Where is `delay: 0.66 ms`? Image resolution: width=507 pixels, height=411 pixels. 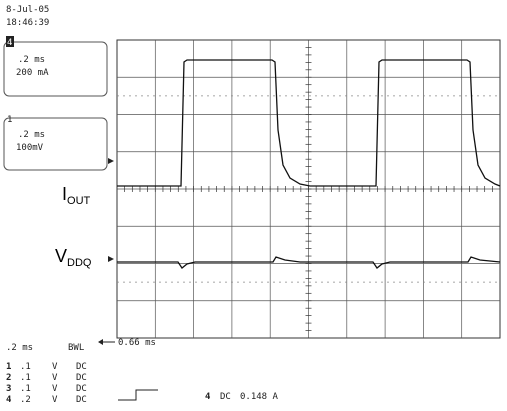
delay: 0.66 ms is located at coordinates (137, 343).